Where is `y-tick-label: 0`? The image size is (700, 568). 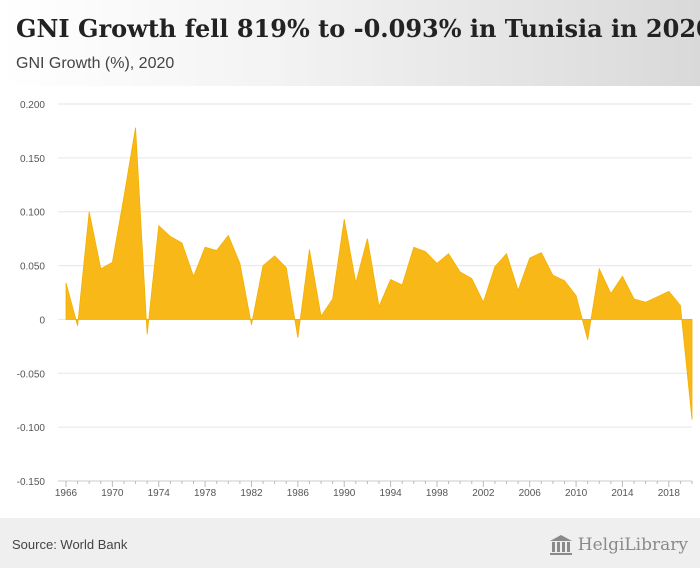
y-tick-label: 0 is located at coordinates (42, 320).